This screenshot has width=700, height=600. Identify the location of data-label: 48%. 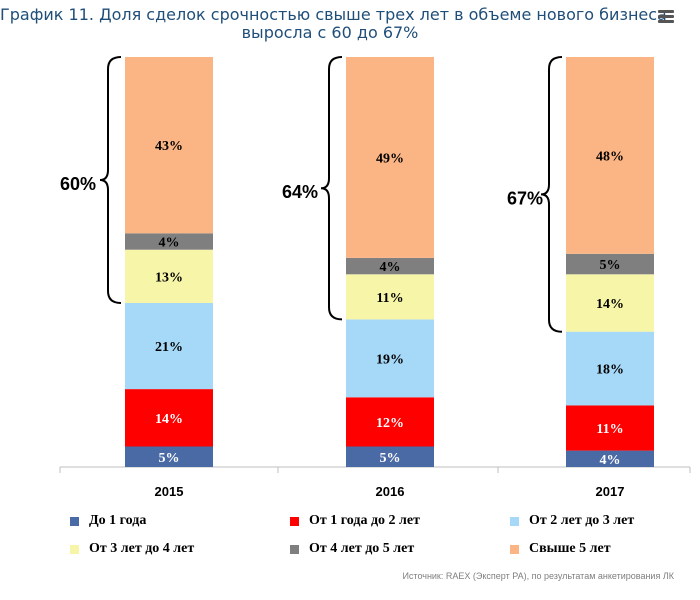
(610, 156).